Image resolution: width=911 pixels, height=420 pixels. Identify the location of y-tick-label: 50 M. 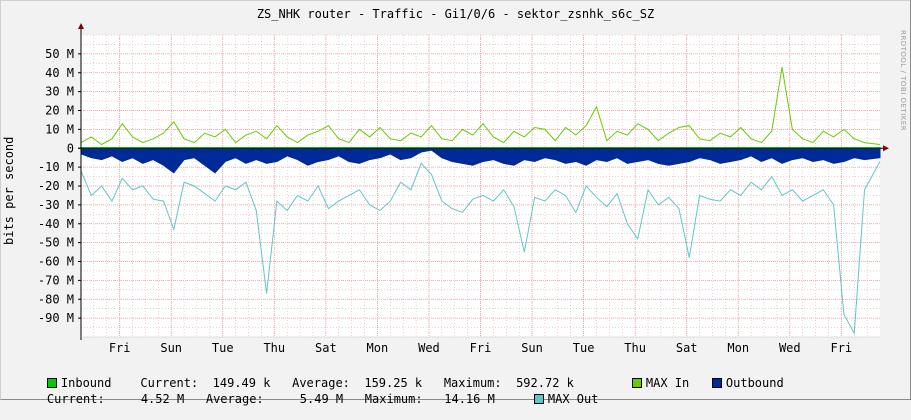
(59, 54).